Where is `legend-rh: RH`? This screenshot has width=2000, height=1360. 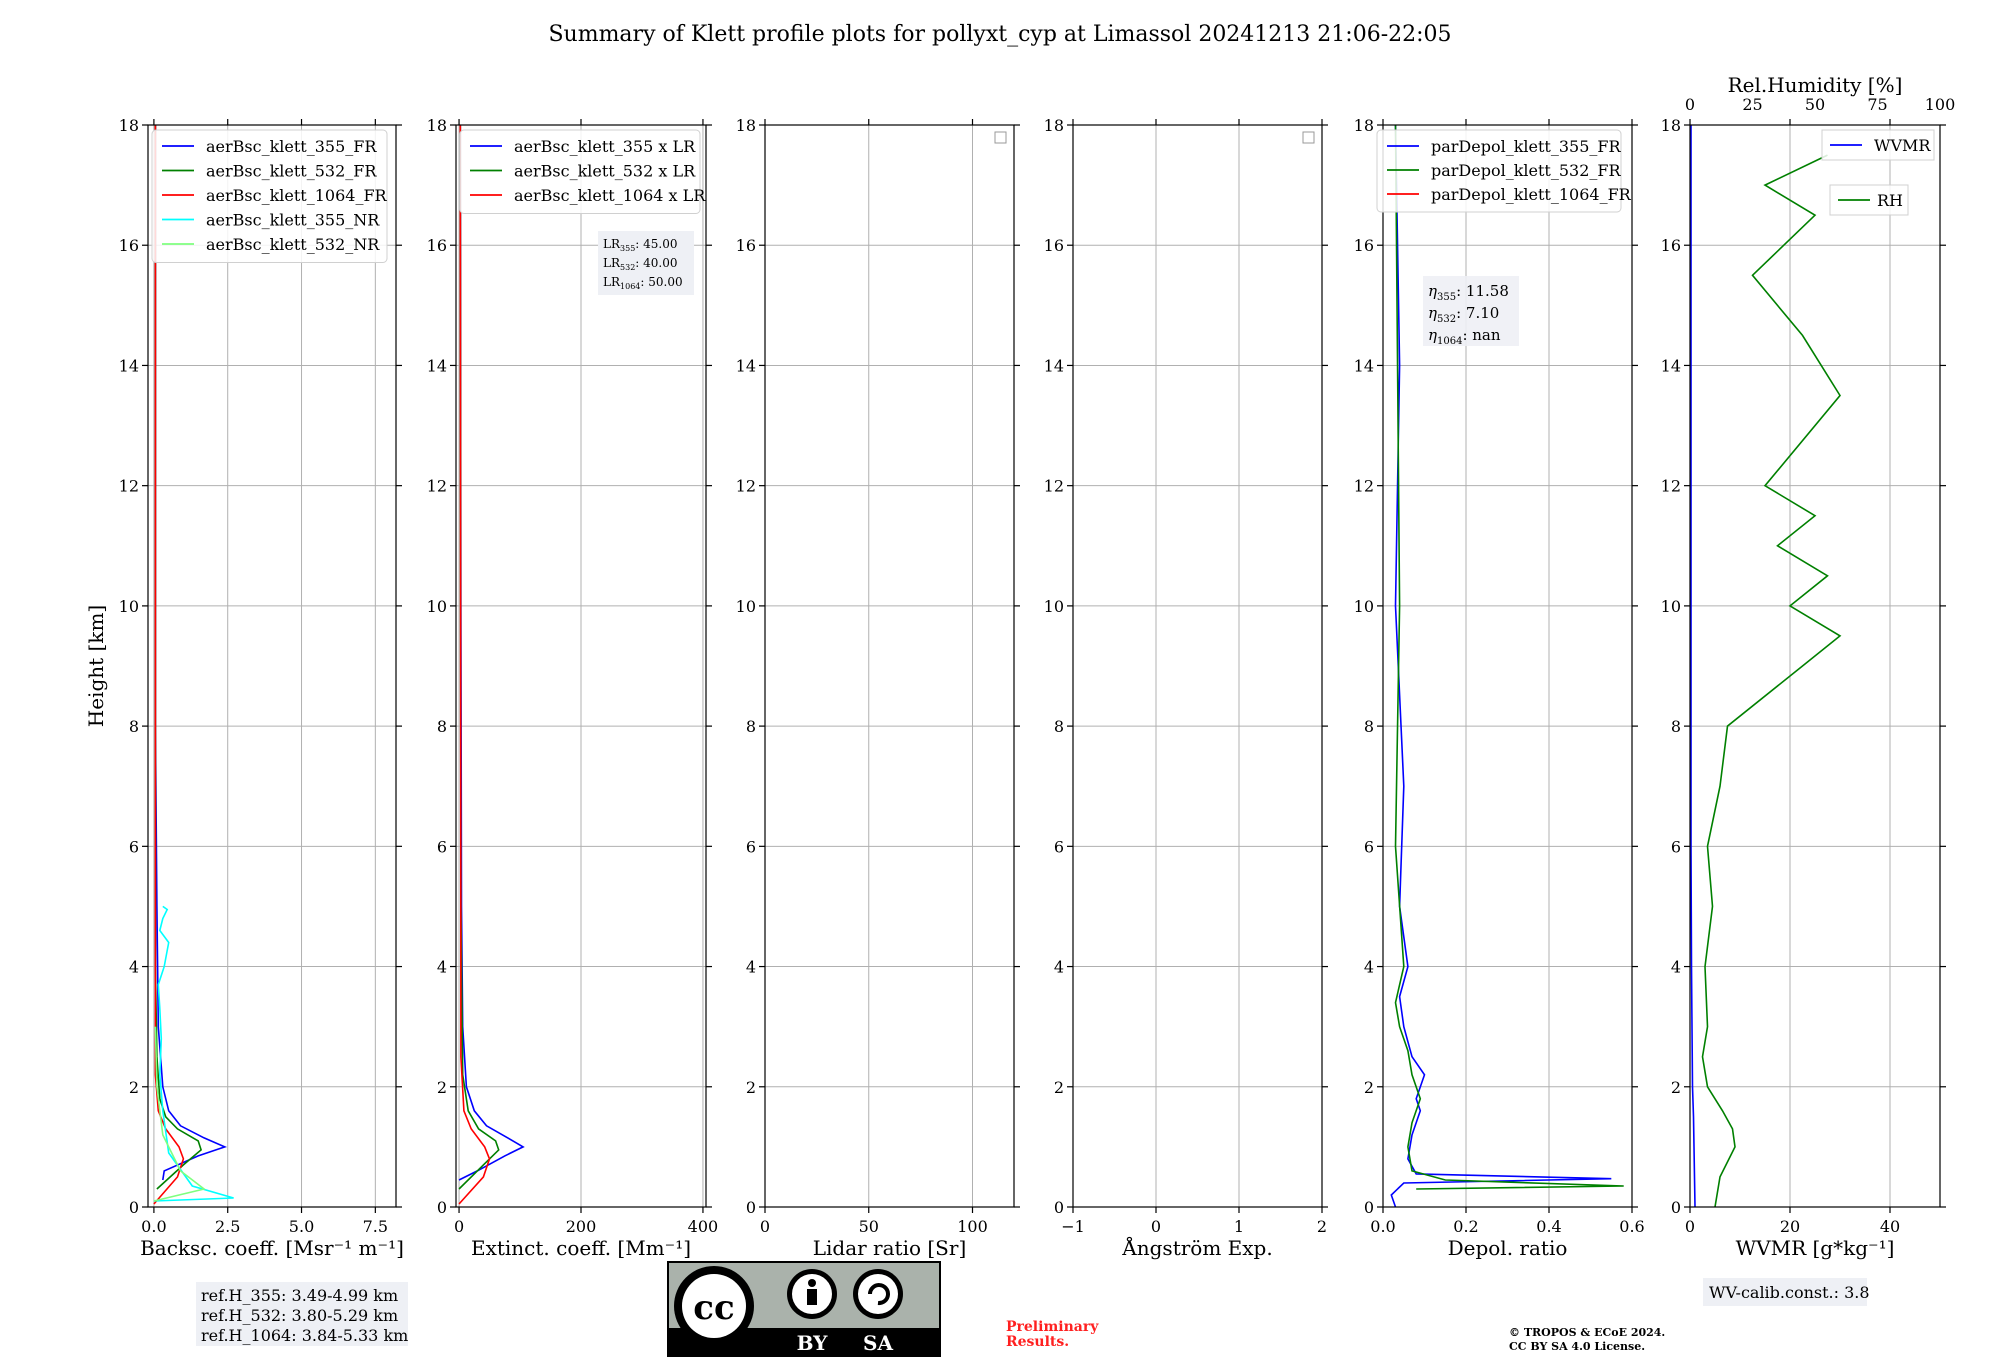 legend-rh: RH is located at coordinates (1869, 200).